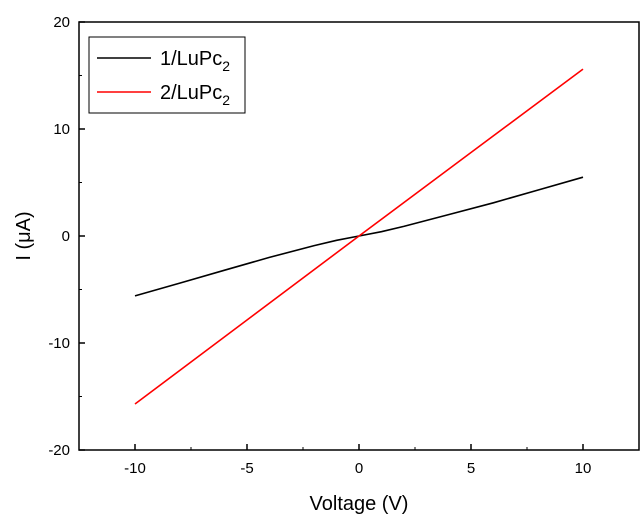 The width and height of the screenshot is (642, 518). What do you see at coordinates (246, 468) in the screenshot?
I see `x-tick-label: -5` at bounding box center [246, 468].